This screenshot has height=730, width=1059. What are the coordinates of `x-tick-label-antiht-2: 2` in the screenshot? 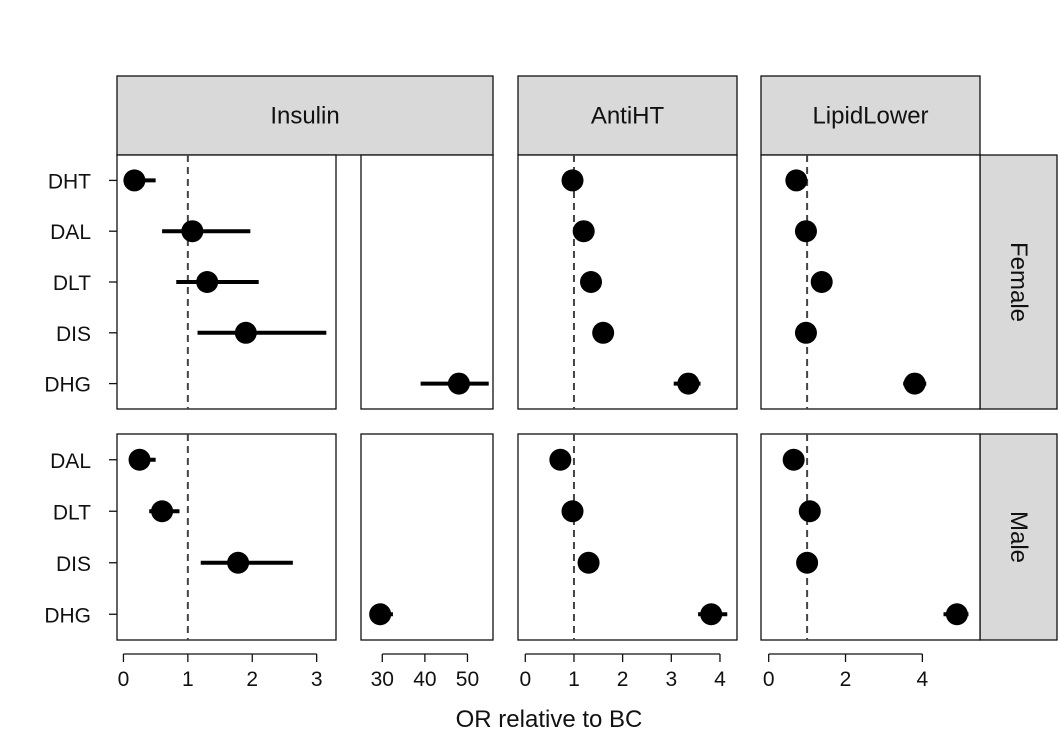 It's located at (623, 679).